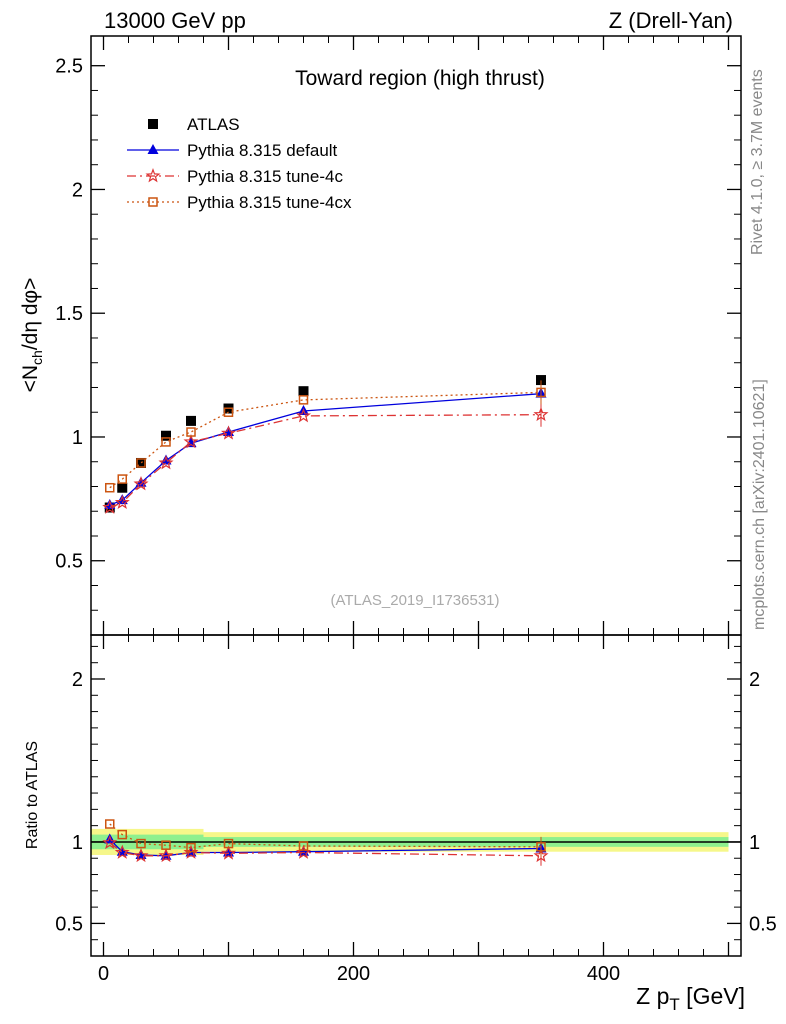 The width and height of the screenshot is (786, 1024). What do you see at coordinates (754, 680) in the screenshot?
I see `ratio-y-tick-label-right: 2` at bounding box center [754, 680].